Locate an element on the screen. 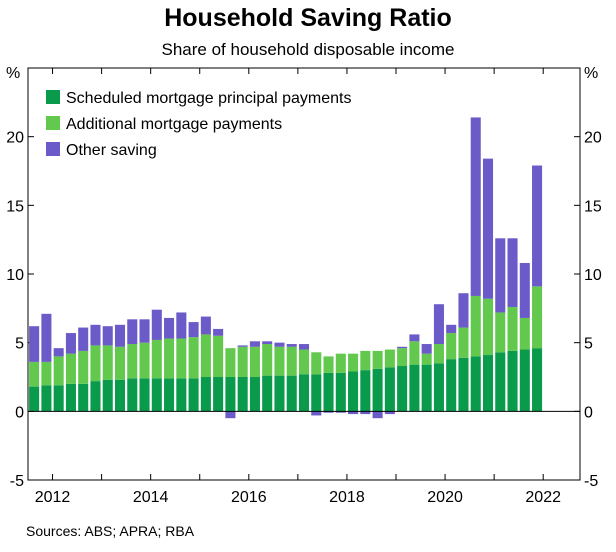 Image resolution: width=616 pixels, height=552 pixels. y-tick-label-left: 10 is located at coordinates (15, 275).